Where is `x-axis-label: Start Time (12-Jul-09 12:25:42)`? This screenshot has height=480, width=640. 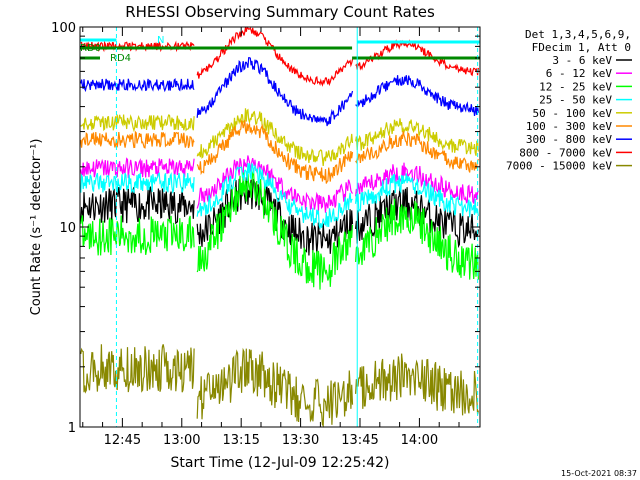 x-axis-label: Start Time (12-Jul-09 12:25:42) is located at coordinates (279, 463).